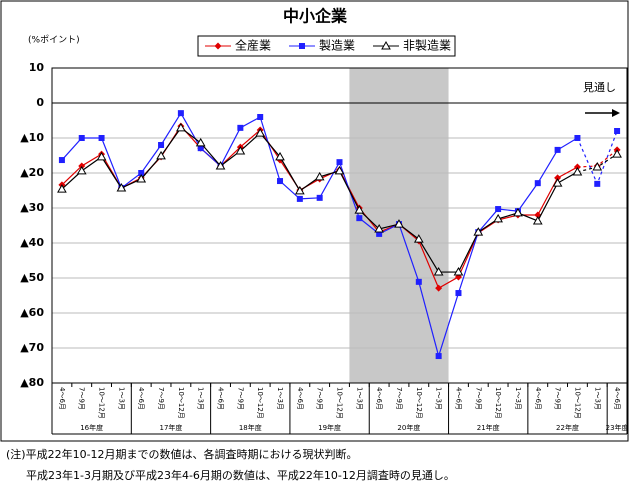  I want to click on annotation: 見通し, so click(599, 87).